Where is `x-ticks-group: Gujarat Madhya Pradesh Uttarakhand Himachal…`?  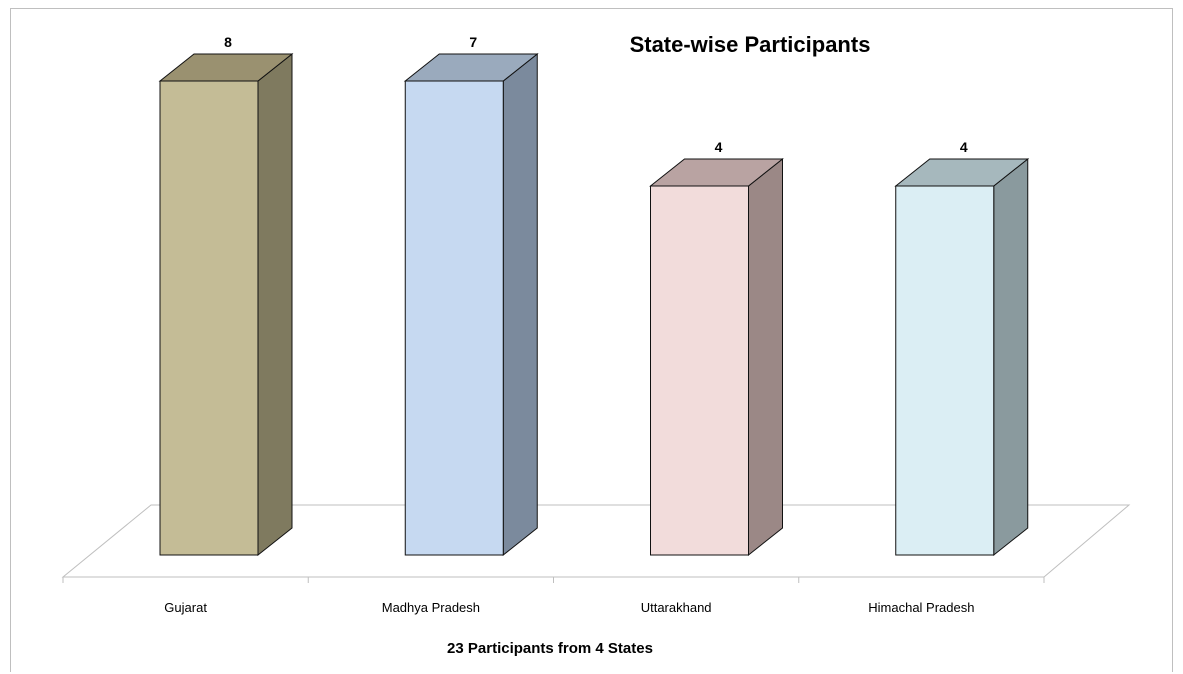
x-ticks-group: Gujarat Madhya Pradesh Uttarakhand Himachal… is located at coordinates (553, 596).